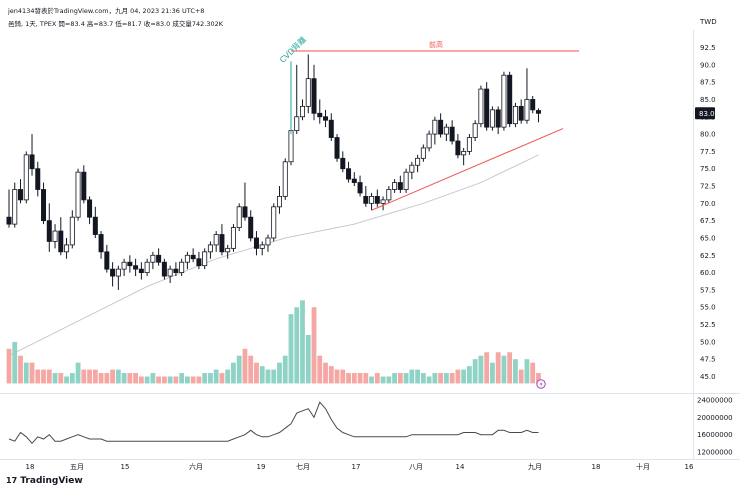 This screenshot has width=740, height=491. I want to click on time-tick-label: 16, so click(689, 467).